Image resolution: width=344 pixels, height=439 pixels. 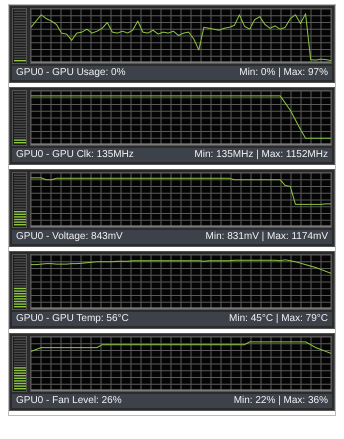 I want to click on text: GPU0 - Fan Level: 26%, so click(x=69, y=401).